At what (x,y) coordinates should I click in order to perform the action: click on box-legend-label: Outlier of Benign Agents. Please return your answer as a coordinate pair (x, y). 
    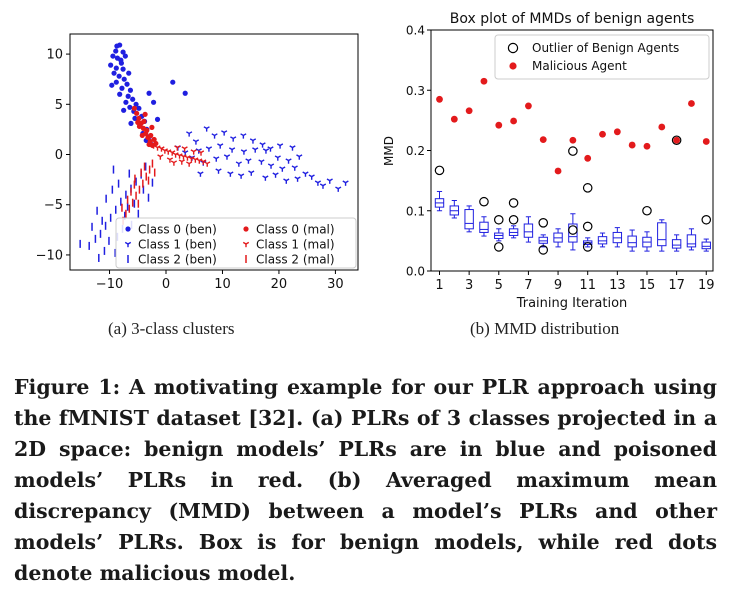
    Looking at the image, I should click on (605, 48).